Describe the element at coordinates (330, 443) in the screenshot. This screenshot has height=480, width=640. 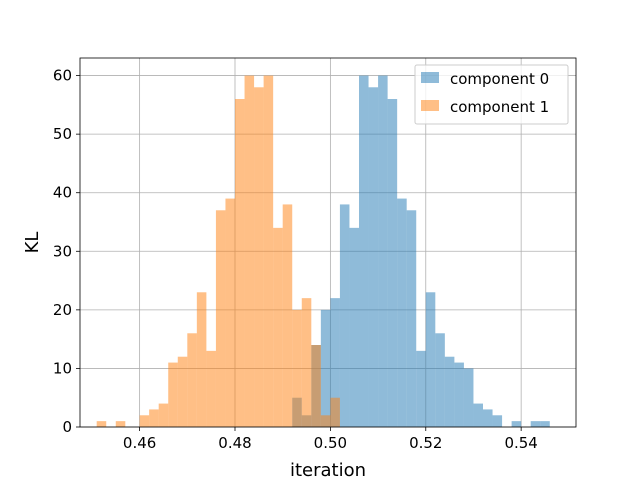
I see `x-tick-label: 0.50` at that location.